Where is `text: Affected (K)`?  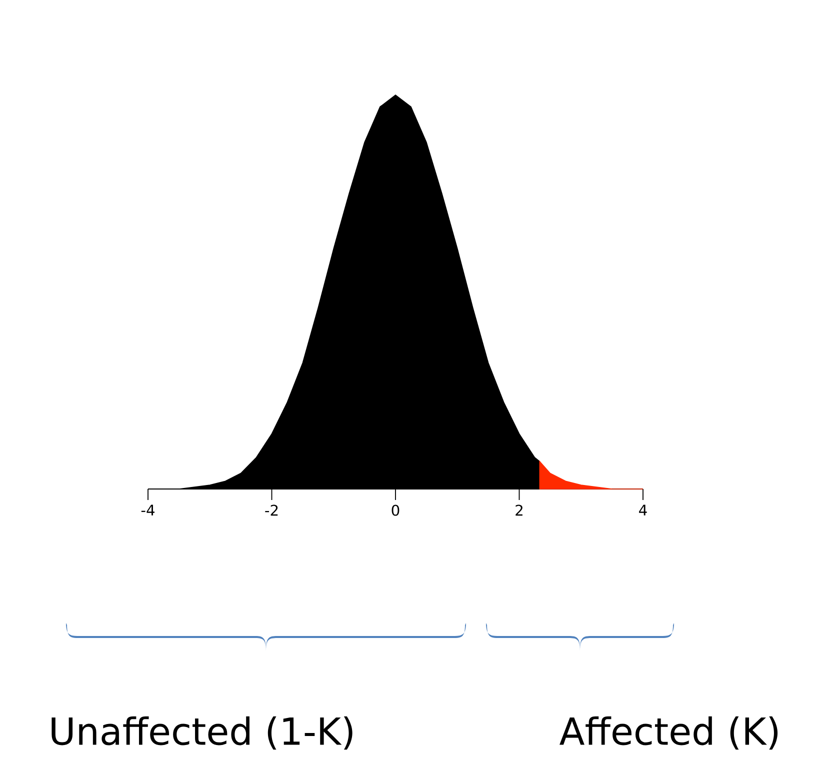 text: Affected (K) is located at coordinates (669, 733).